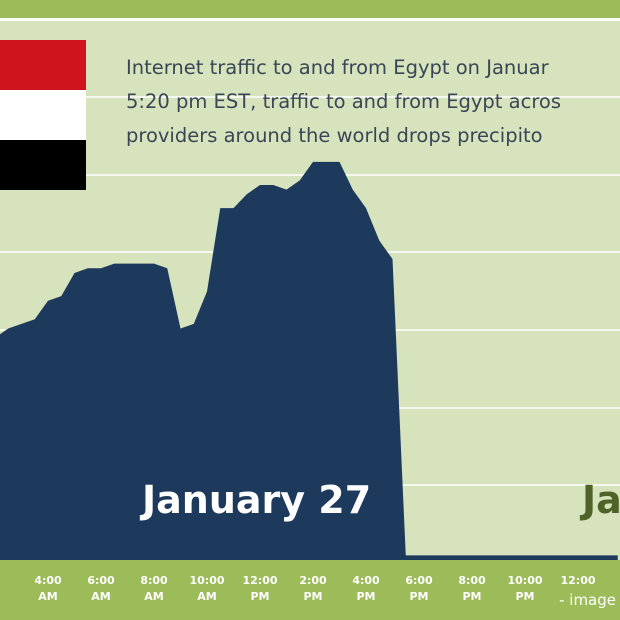 The width and height of the screenshot is (620, 620). What do you see at coordinates (310, 9) in the screenshot?
I see `top-band` at bounding box center [310, 9].